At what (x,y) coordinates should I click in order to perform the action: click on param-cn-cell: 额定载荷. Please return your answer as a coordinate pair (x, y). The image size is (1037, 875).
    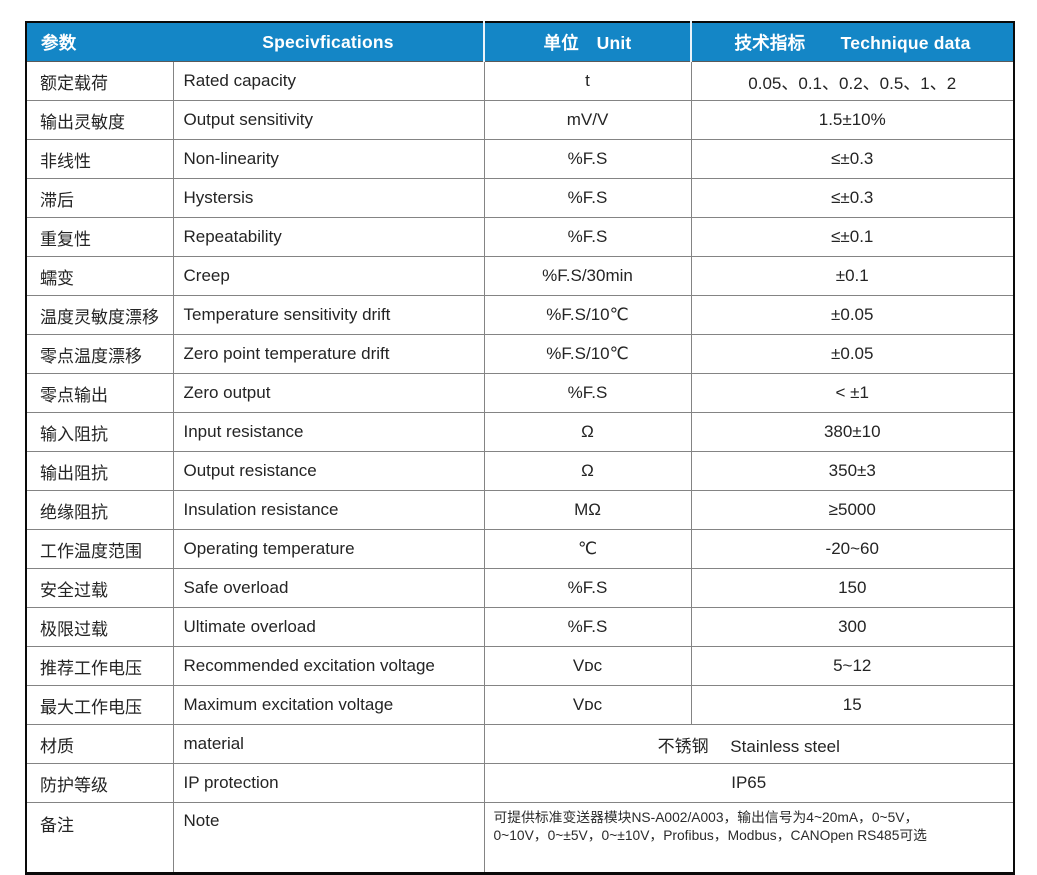
    Looking at the image, I should click on (99, 81).